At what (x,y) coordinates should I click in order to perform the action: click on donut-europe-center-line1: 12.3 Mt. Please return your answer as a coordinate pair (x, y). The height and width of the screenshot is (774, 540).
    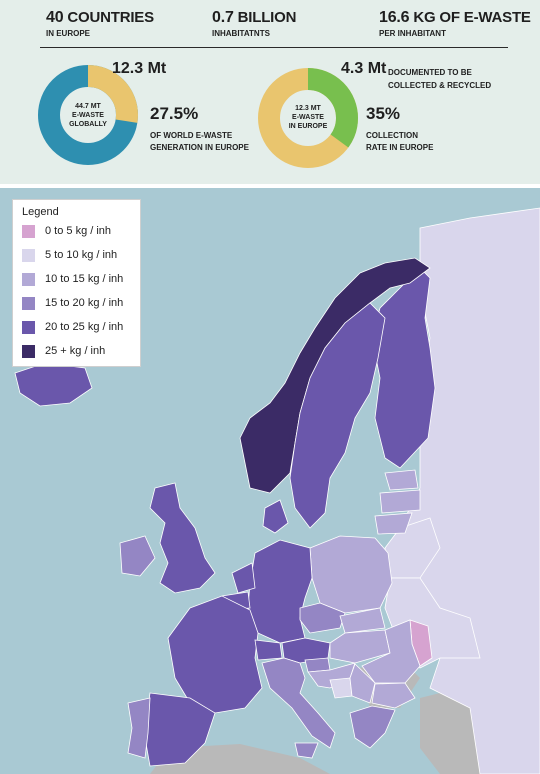
    Looking at the image, I should click on (308, 108).